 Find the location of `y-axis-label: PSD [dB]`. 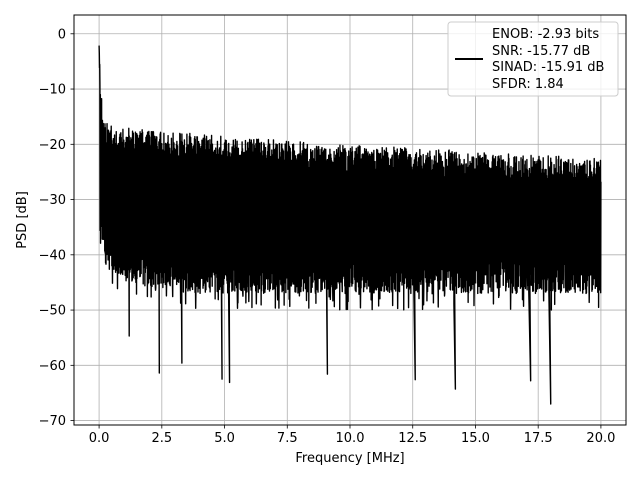

y-axis-label: PSD [dB] is located at coordinates (22, 220).